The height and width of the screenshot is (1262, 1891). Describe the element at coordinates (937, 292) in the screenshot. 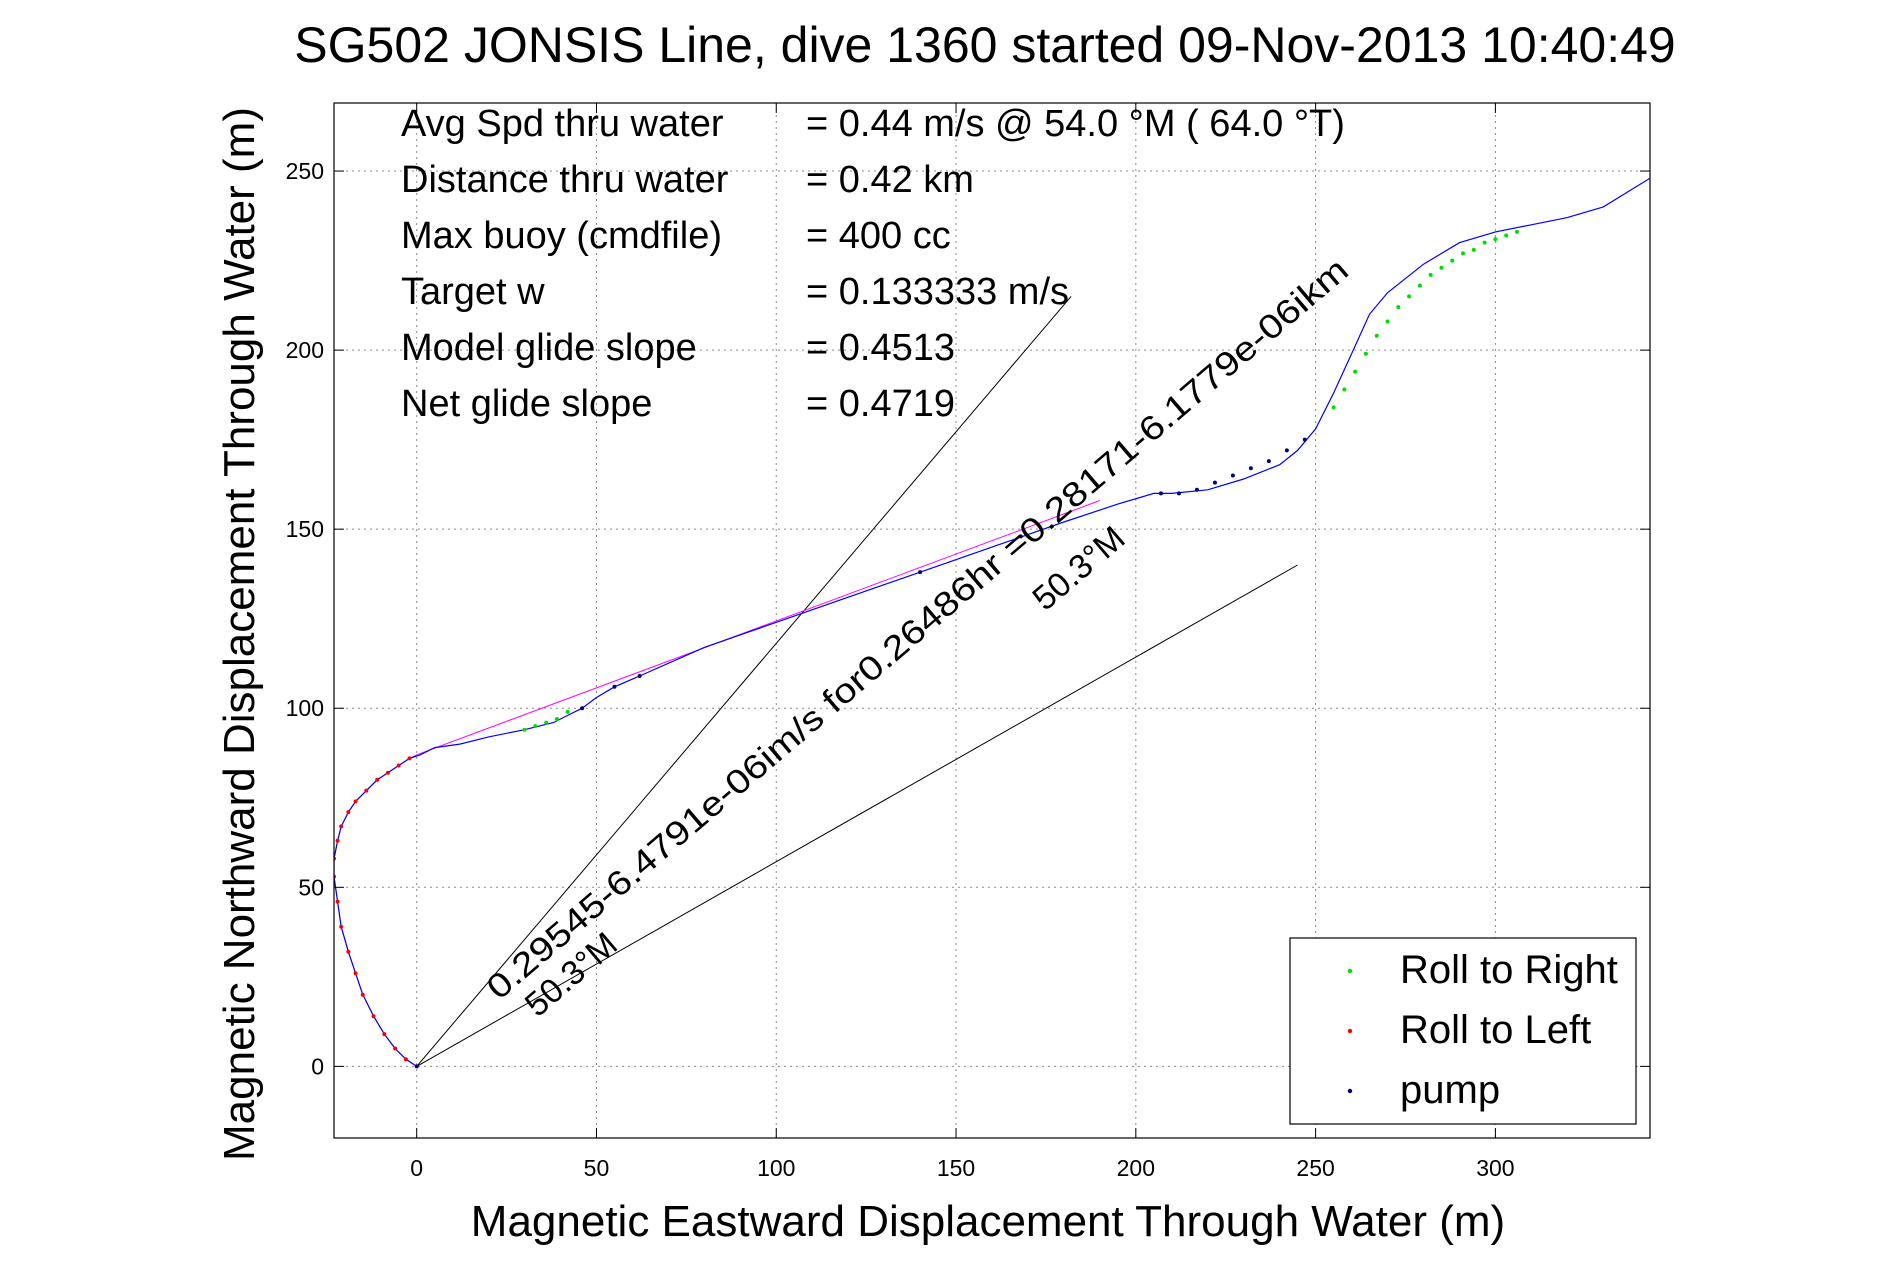

I see `annotation-value: = 0.133333 m/s` at that location.